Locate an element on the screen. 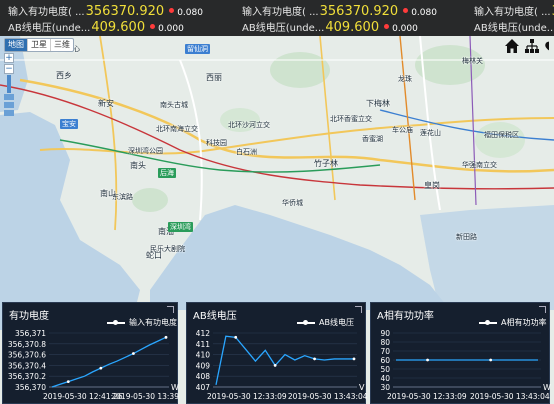  y-tick-label: 80 is located at coordinates (385, 342).